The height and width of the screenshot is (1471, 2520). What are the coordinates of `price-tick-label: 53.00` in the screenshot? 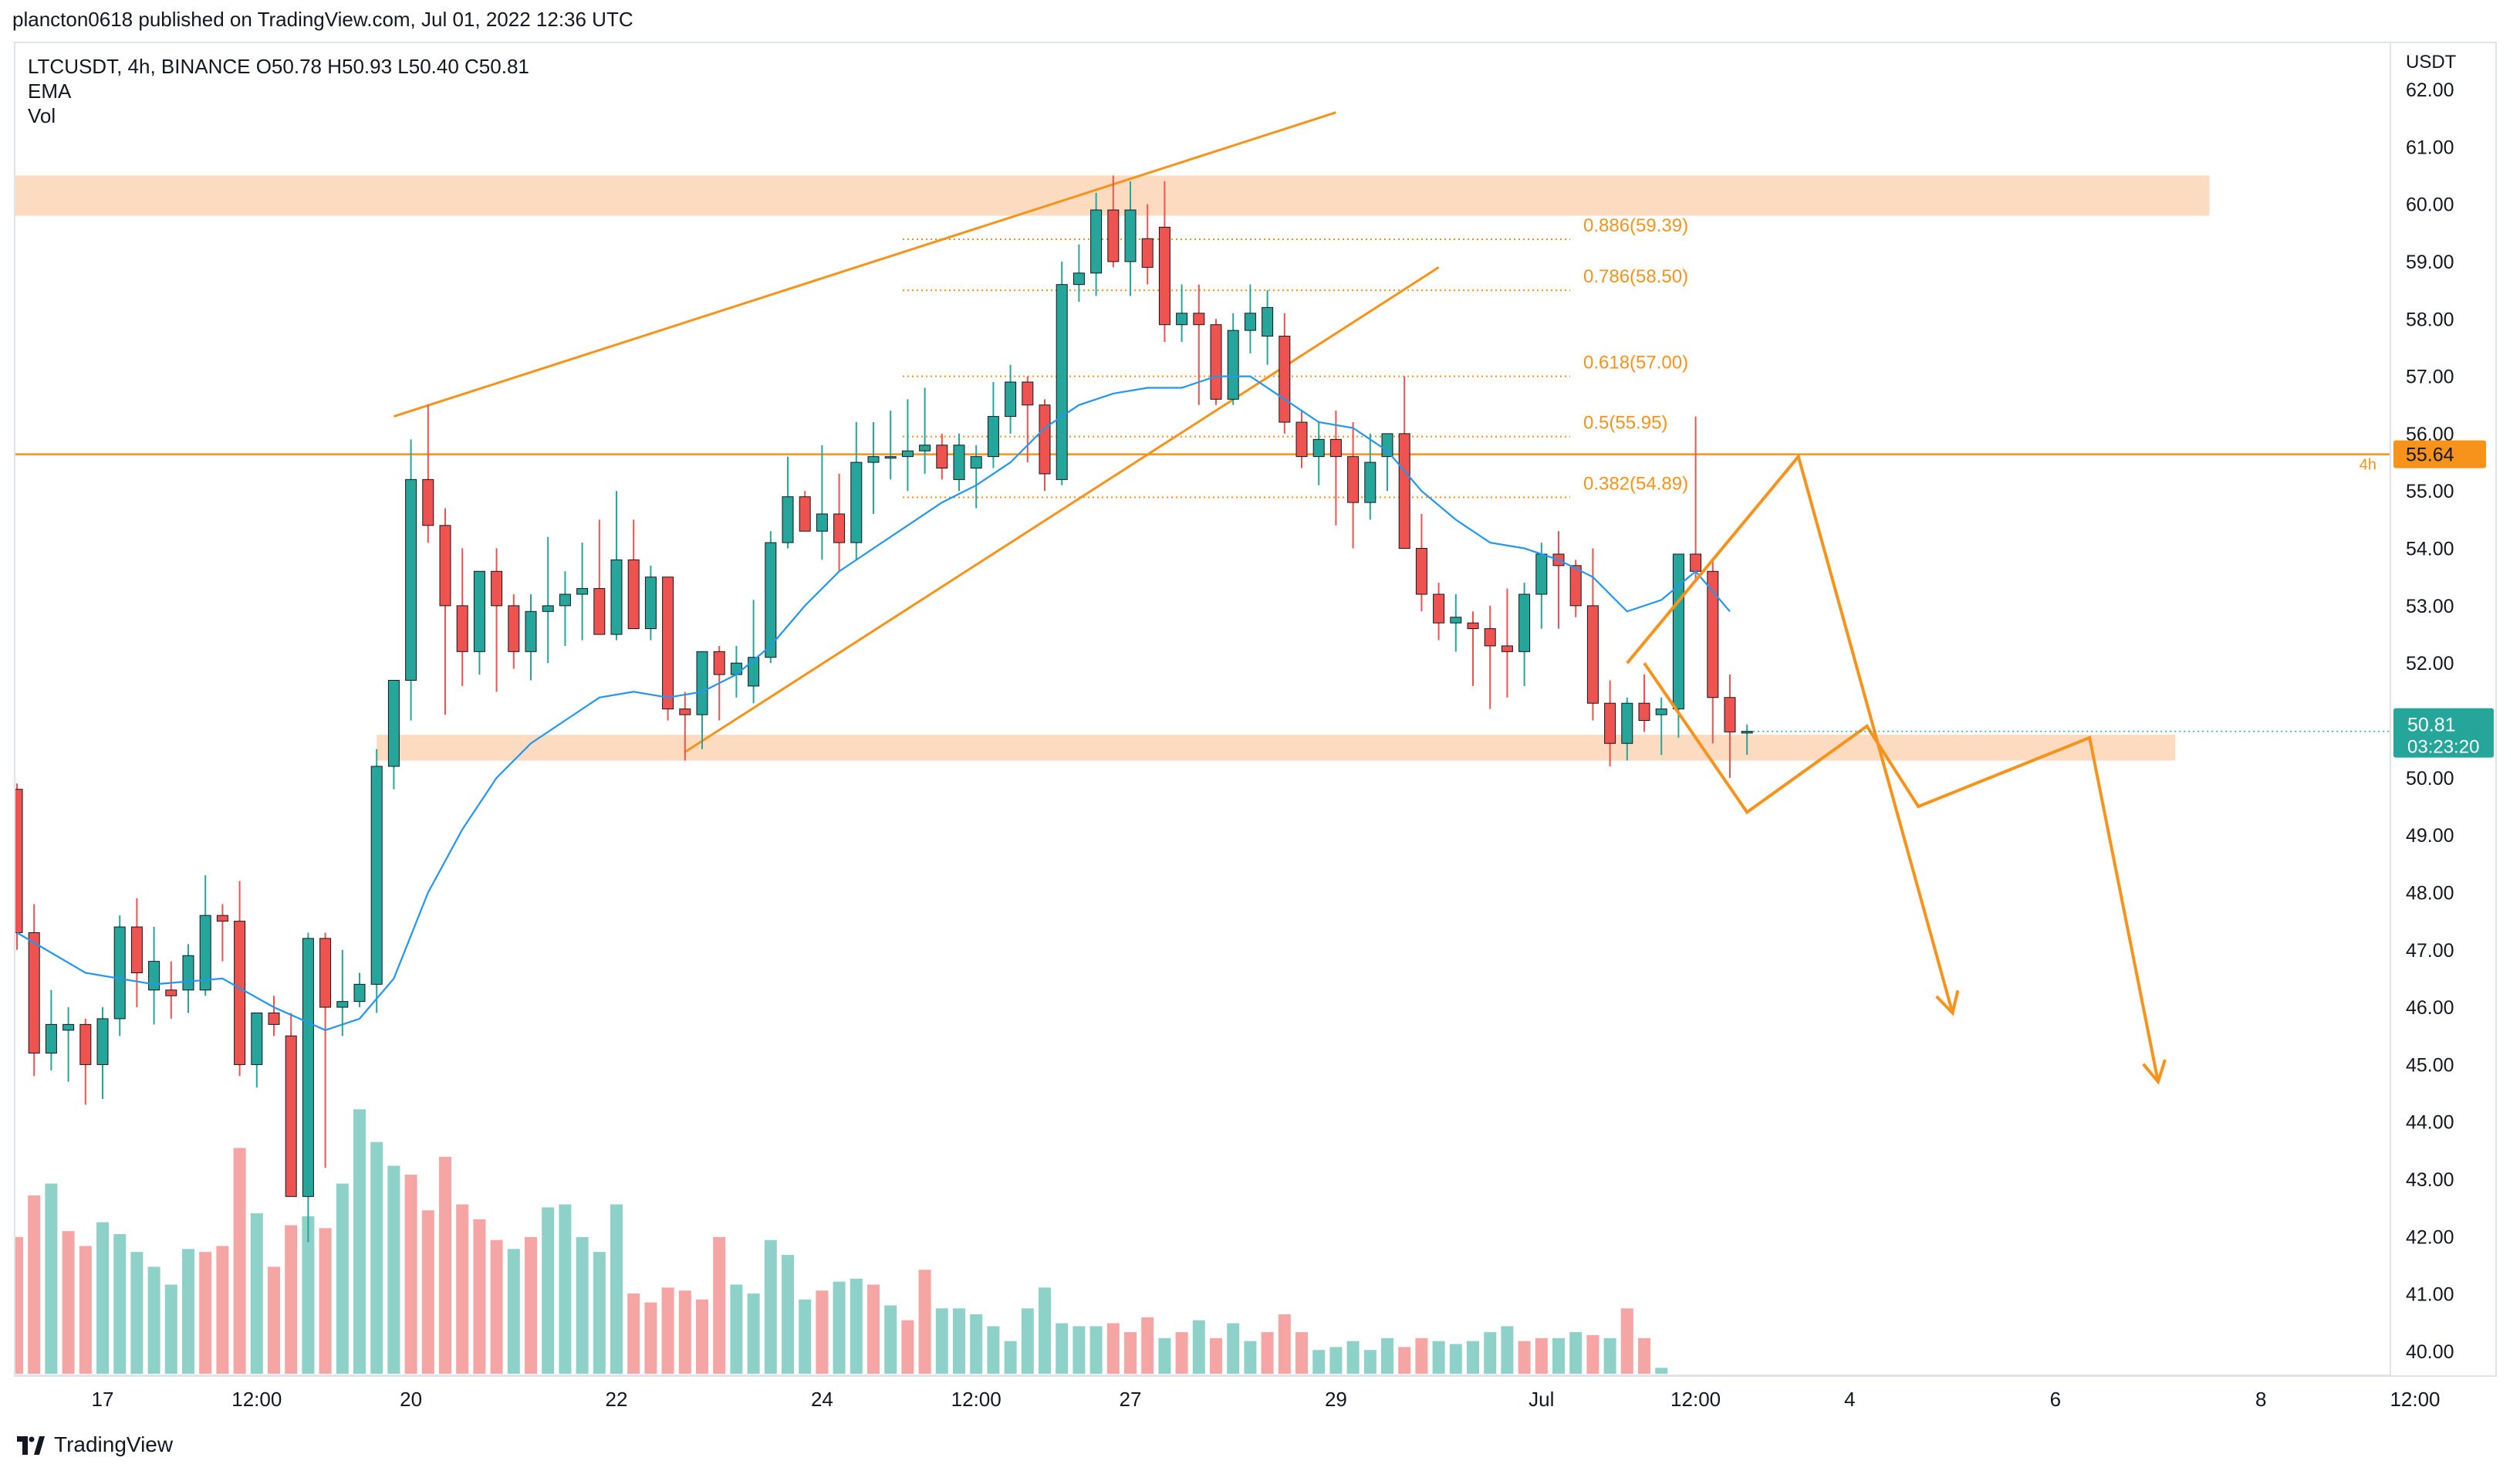 It's located at (2430, 606).